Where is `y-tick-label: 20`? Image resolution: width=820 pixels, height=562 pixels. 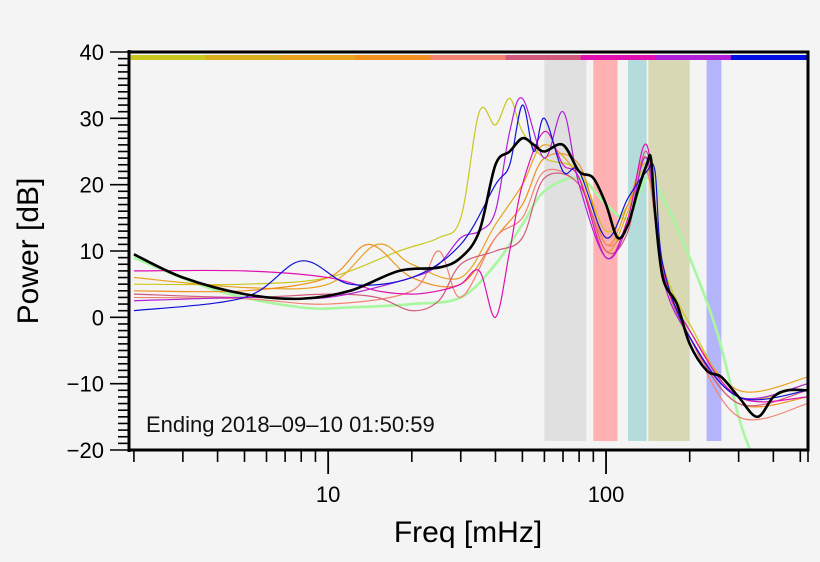
y-tick-label: 20 is located at coordinates (92, 185).